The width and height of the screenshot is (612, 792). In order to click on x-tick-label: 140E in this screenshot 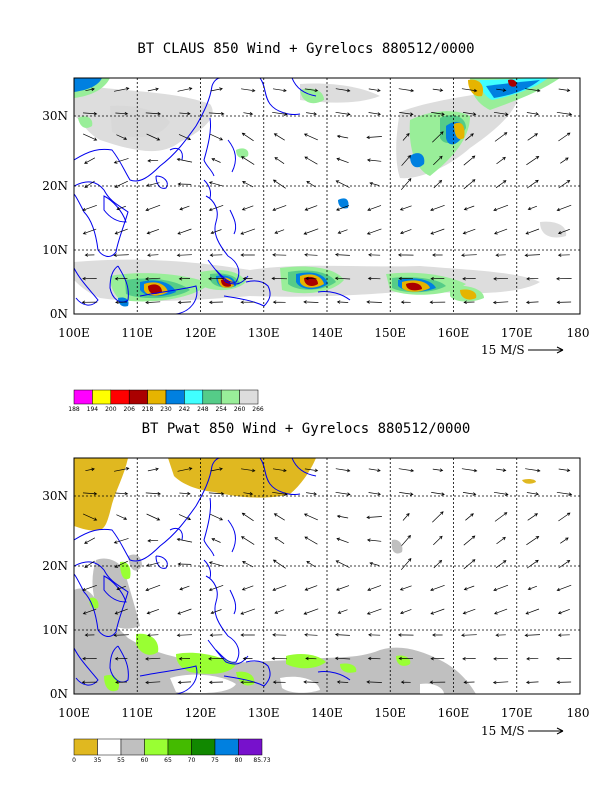, I will do `click(327, 713)`.